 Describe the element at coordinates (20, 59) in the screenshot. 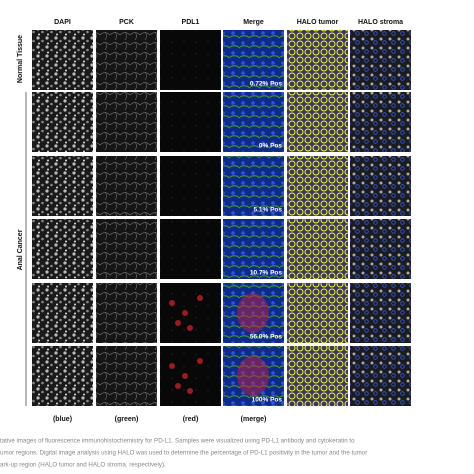

I see `row-group-label: Normal Tissue` at that location.